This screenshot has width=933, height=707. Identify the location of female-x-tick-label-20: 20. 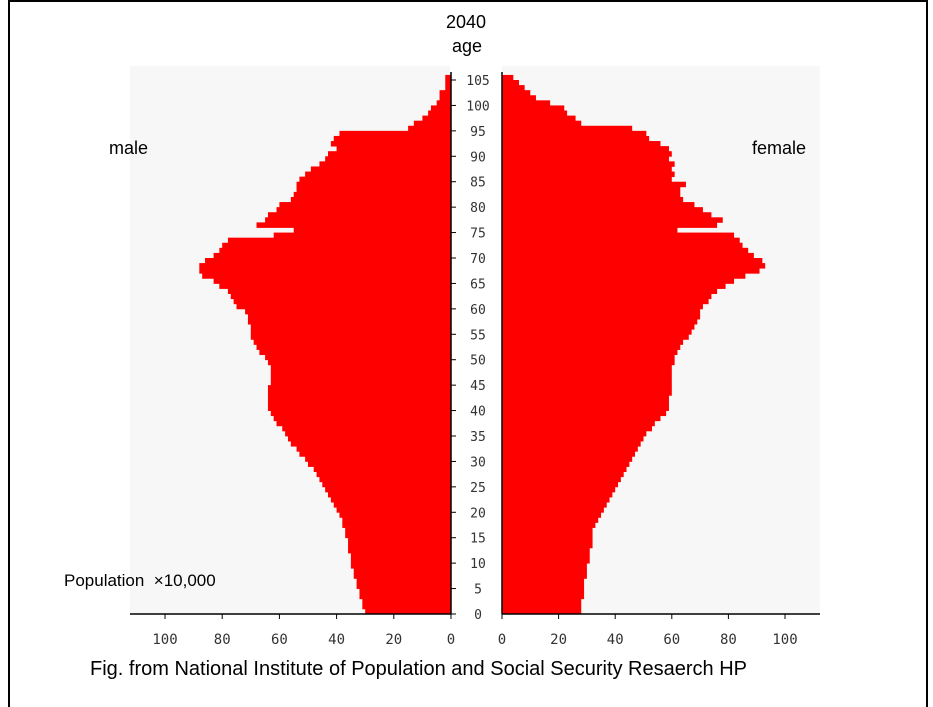
(558, 640).